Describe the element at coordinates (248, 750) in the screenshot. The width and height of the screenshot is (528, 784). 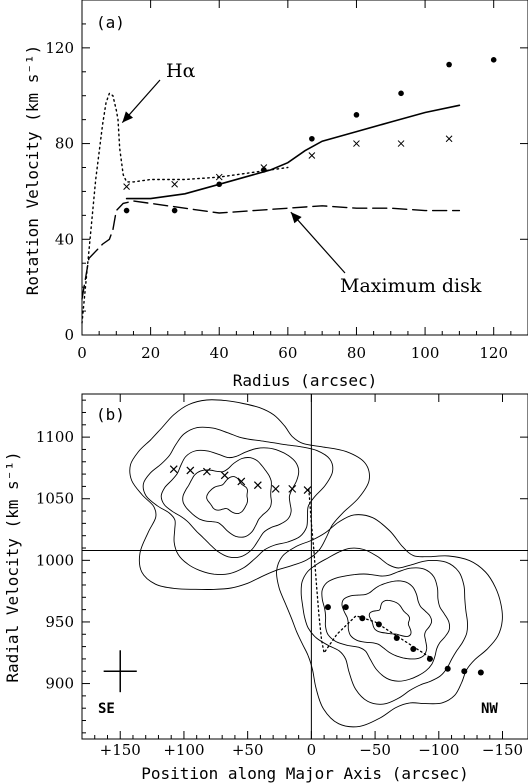
I see `b-xtick-label: +50` at that location.